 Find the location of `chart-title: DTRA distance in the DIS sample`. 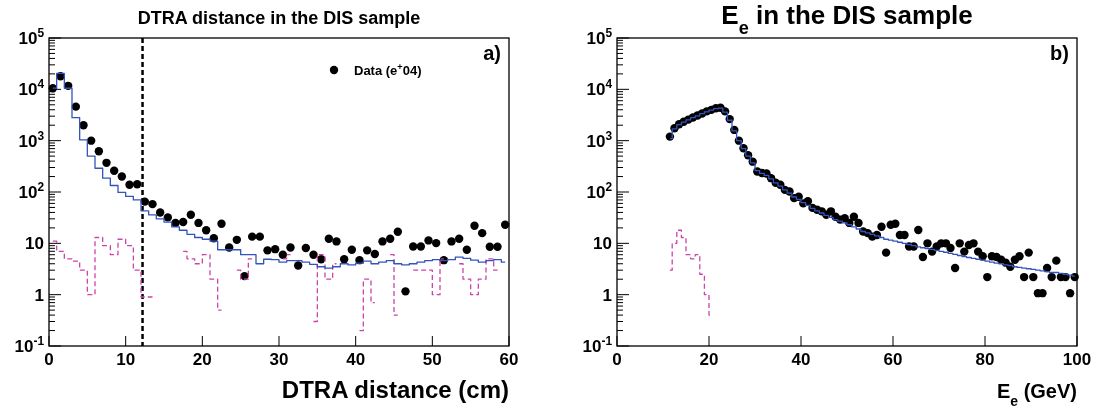

chart-title: DTRA distance in the DIS sample is located at coordinates (279, 18).